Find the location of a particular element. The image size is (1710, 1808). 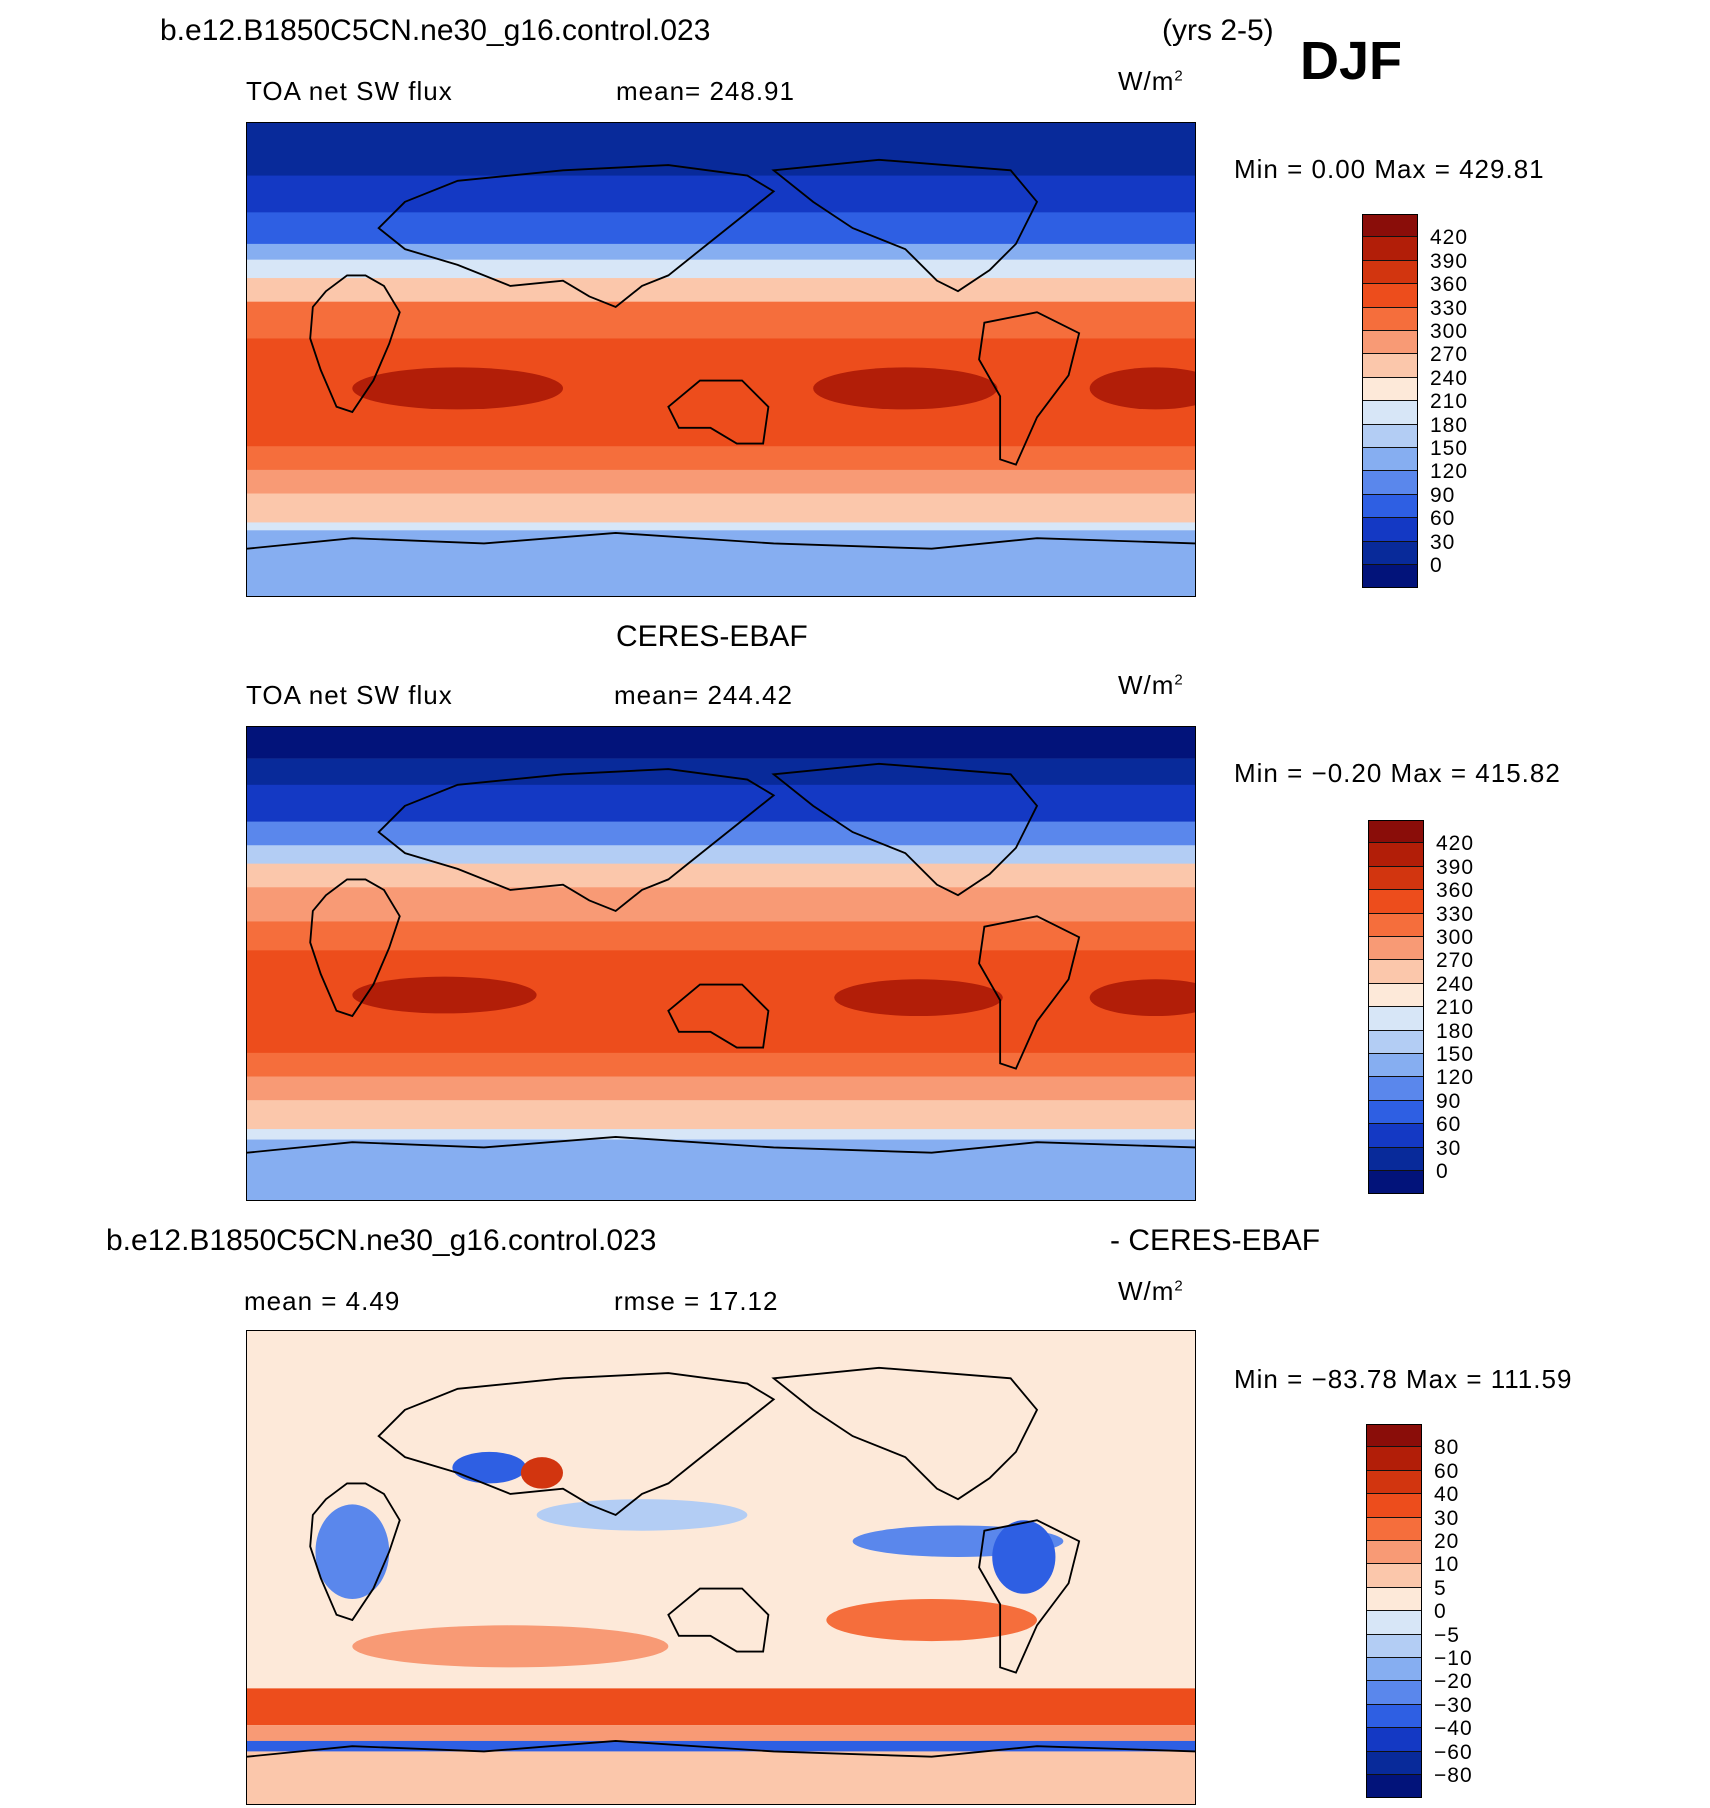

colorbar-label: 420 is located at coordinates (1455, 844).